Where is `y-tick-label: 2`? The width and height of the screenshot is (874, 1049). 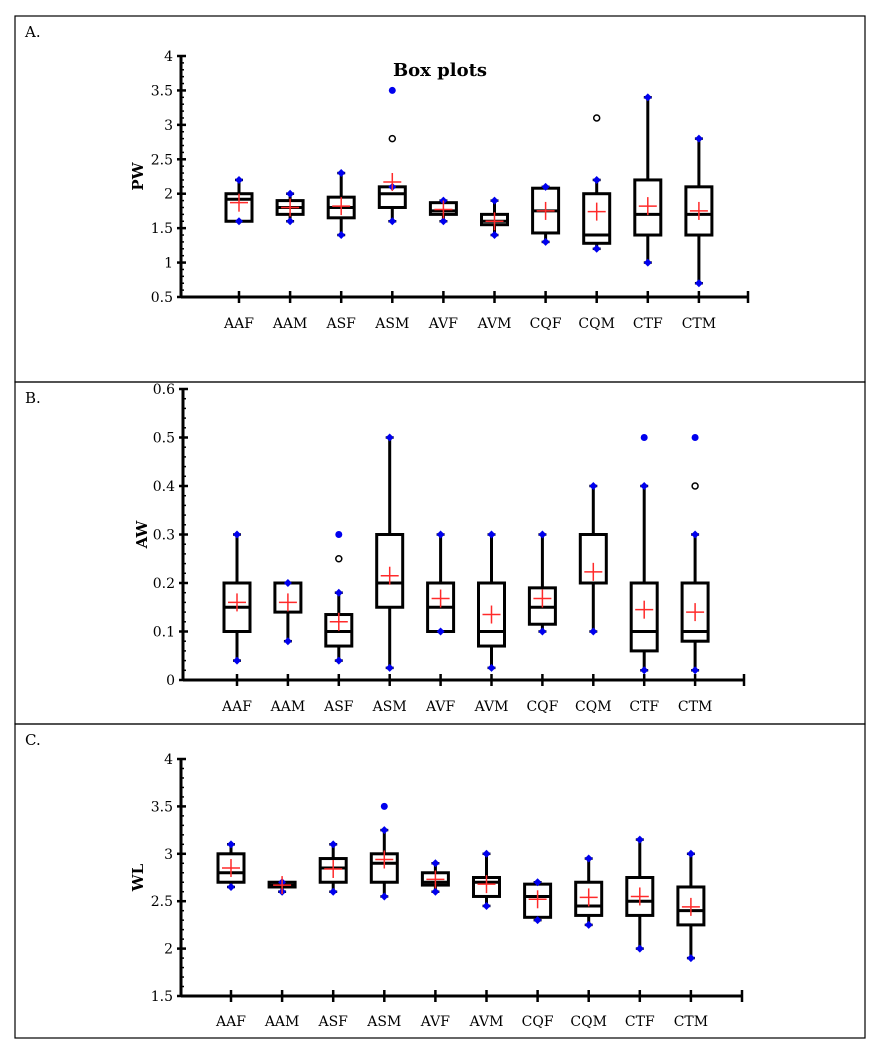 y-tick-label: 2 is located at coordinates (168, 950).